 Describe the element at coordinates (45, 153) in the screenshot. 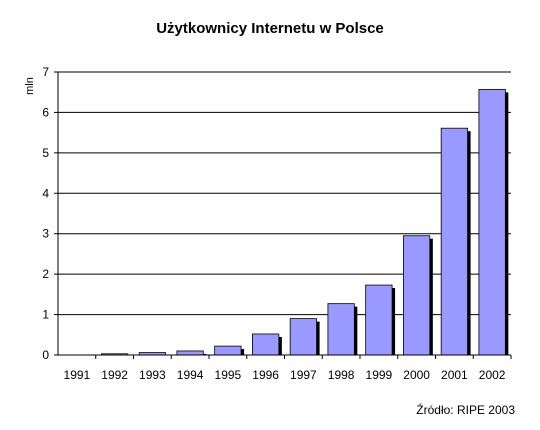

I see `y-tick-label: 5` at that location.